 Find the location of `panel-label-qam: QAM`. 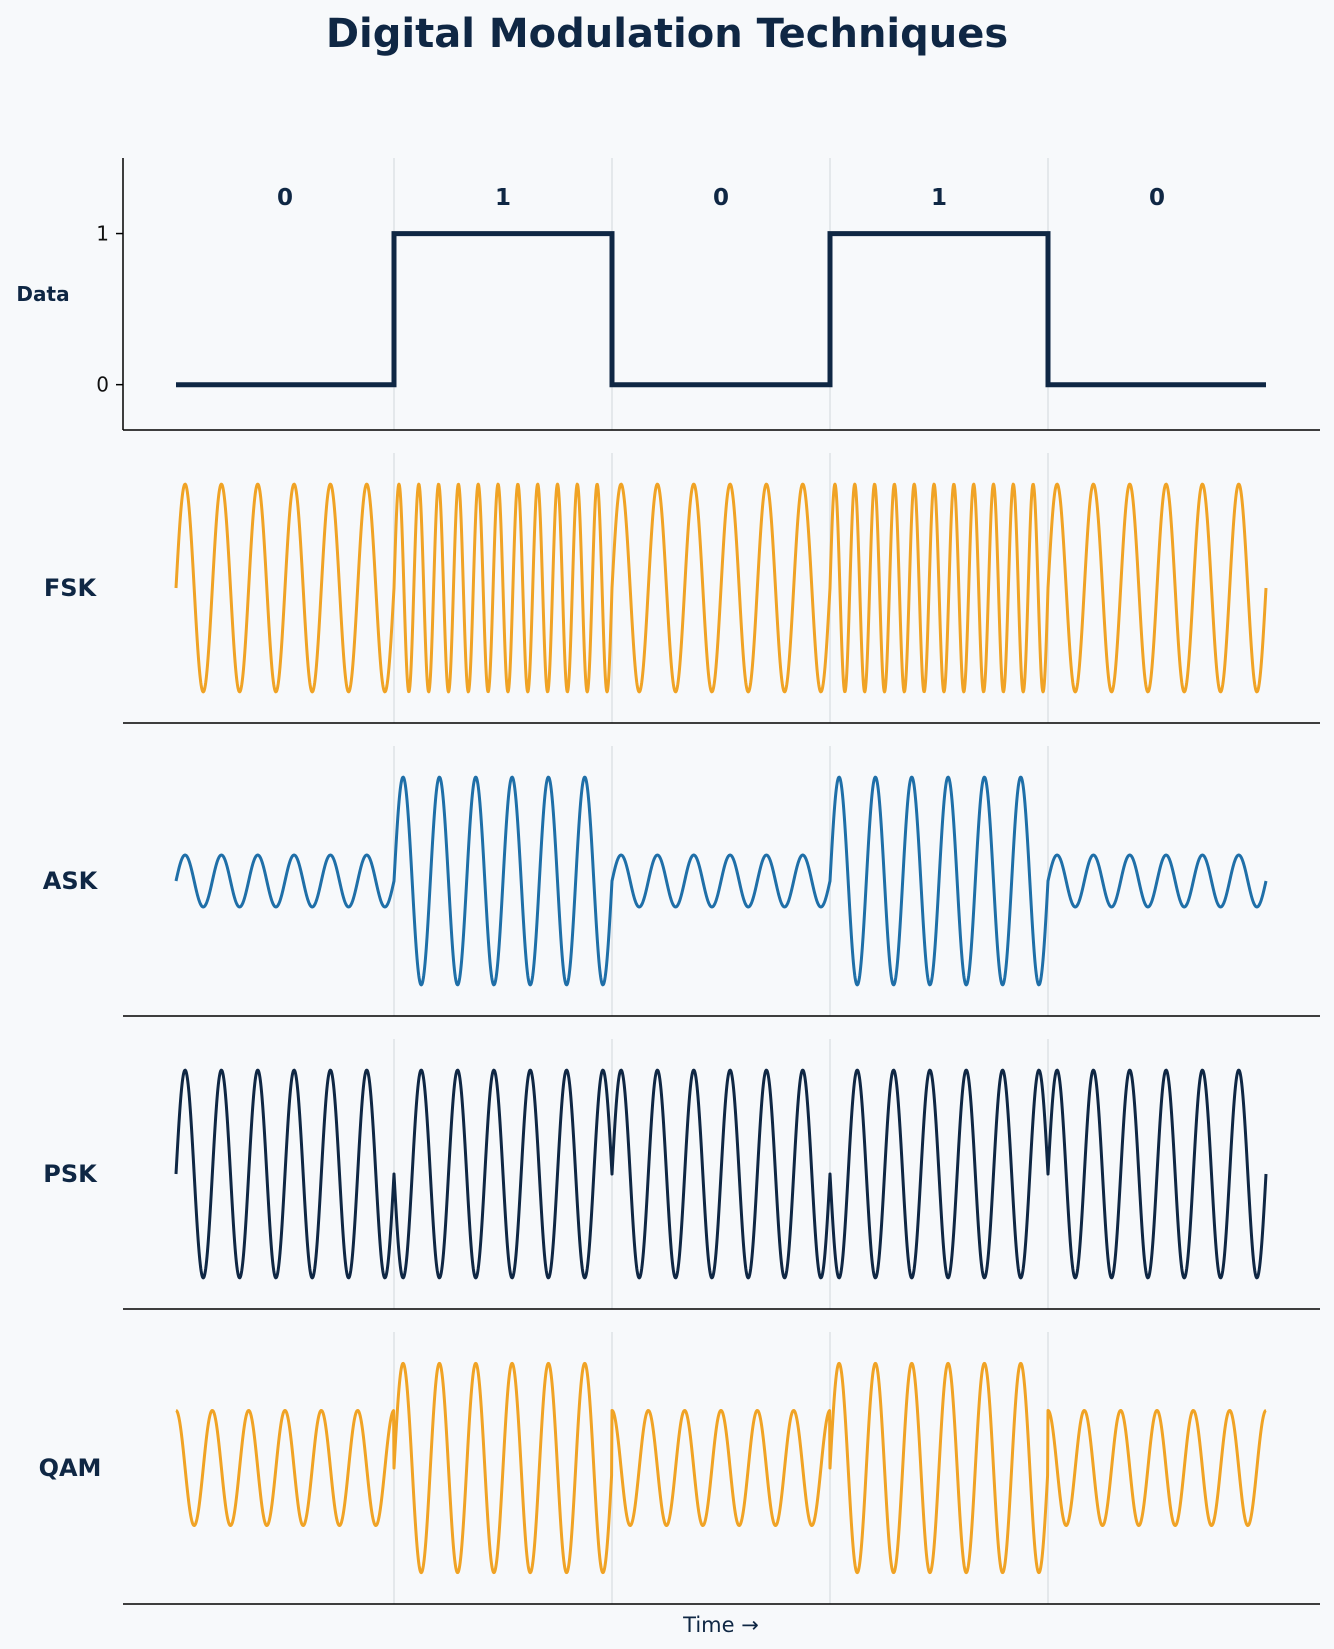

panel-label-qam: QAM is located at coordinates (70, 1468).